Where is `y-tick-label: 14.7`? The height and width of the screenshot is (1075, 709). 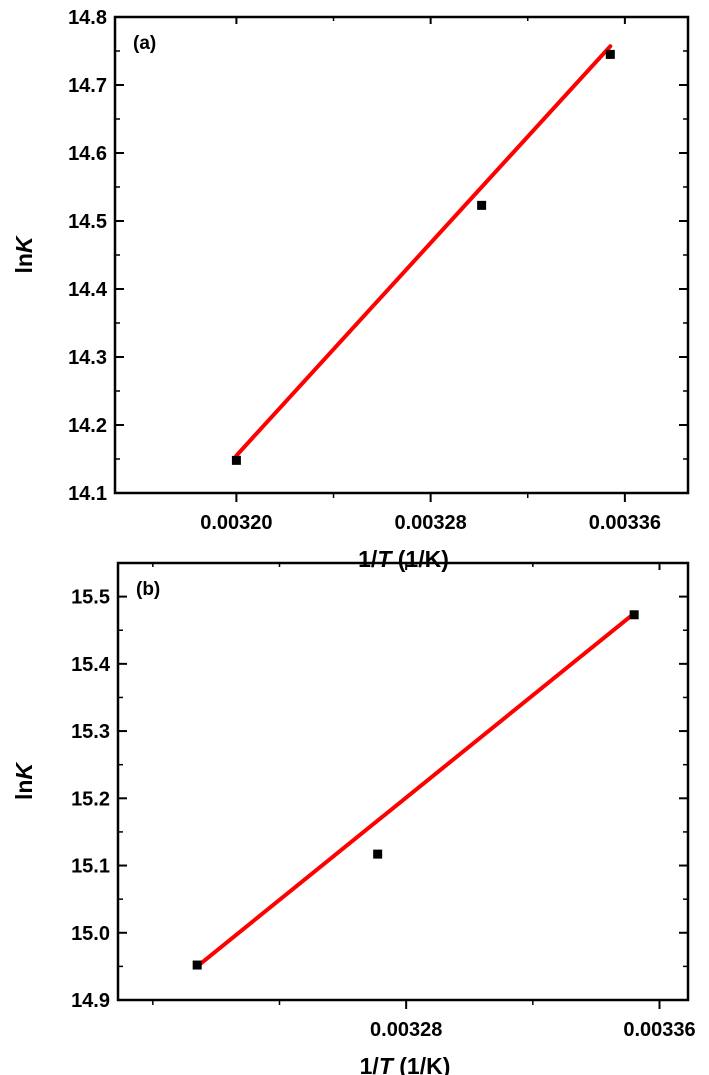
y-tick-label: 14.7 is located at coordinates (87, 86).